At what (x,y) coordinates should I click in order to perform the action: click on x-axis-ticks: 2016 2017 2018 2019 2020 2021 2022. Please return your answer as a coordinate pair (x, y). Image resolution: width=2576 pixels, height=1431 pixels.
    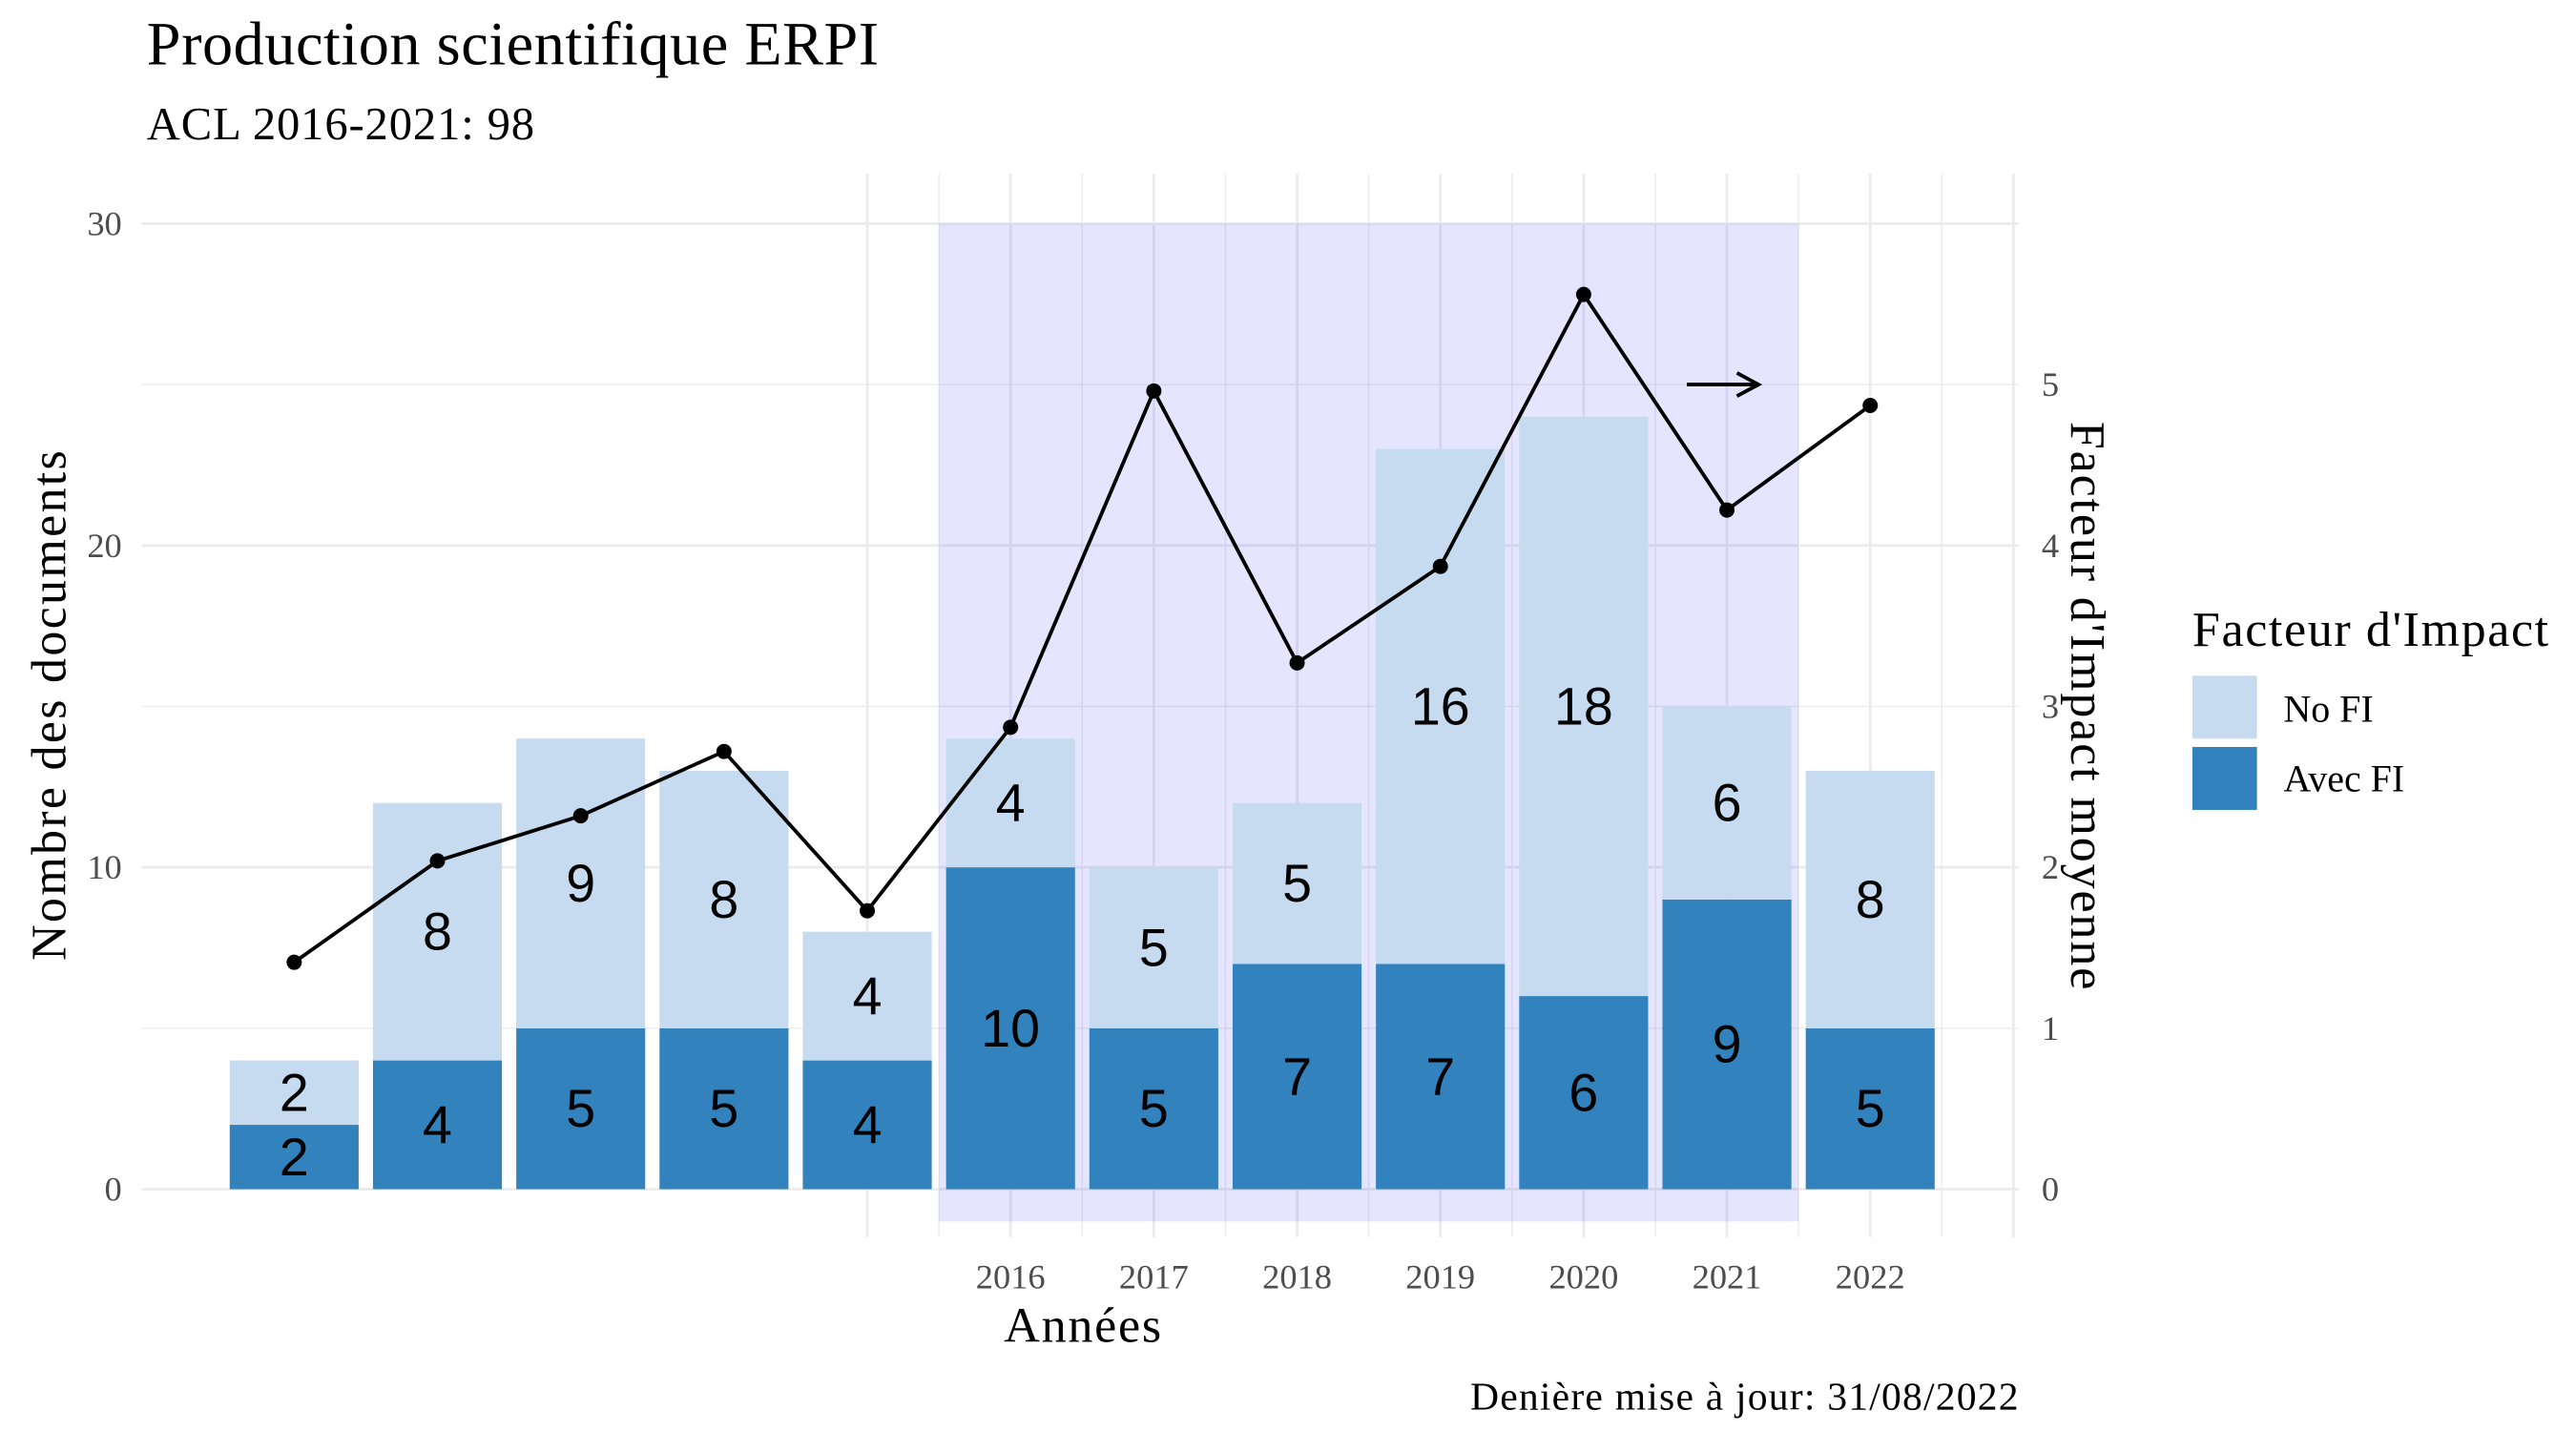
    Looking at the image, I should click on (1440, 1277).